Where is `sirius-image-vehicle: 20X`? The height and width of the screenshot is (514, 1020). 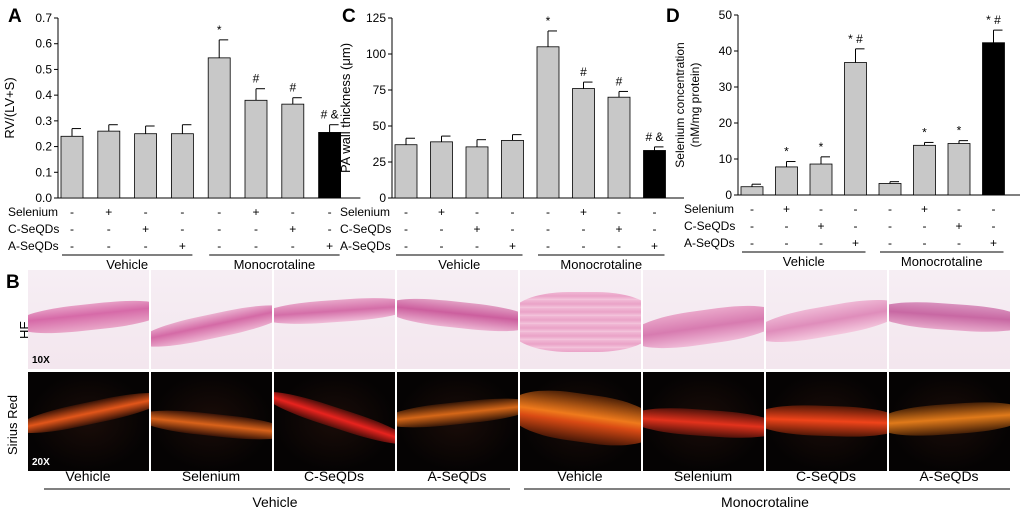
sirius-image-vehicle: 20X is located at coordinates (88, 421).